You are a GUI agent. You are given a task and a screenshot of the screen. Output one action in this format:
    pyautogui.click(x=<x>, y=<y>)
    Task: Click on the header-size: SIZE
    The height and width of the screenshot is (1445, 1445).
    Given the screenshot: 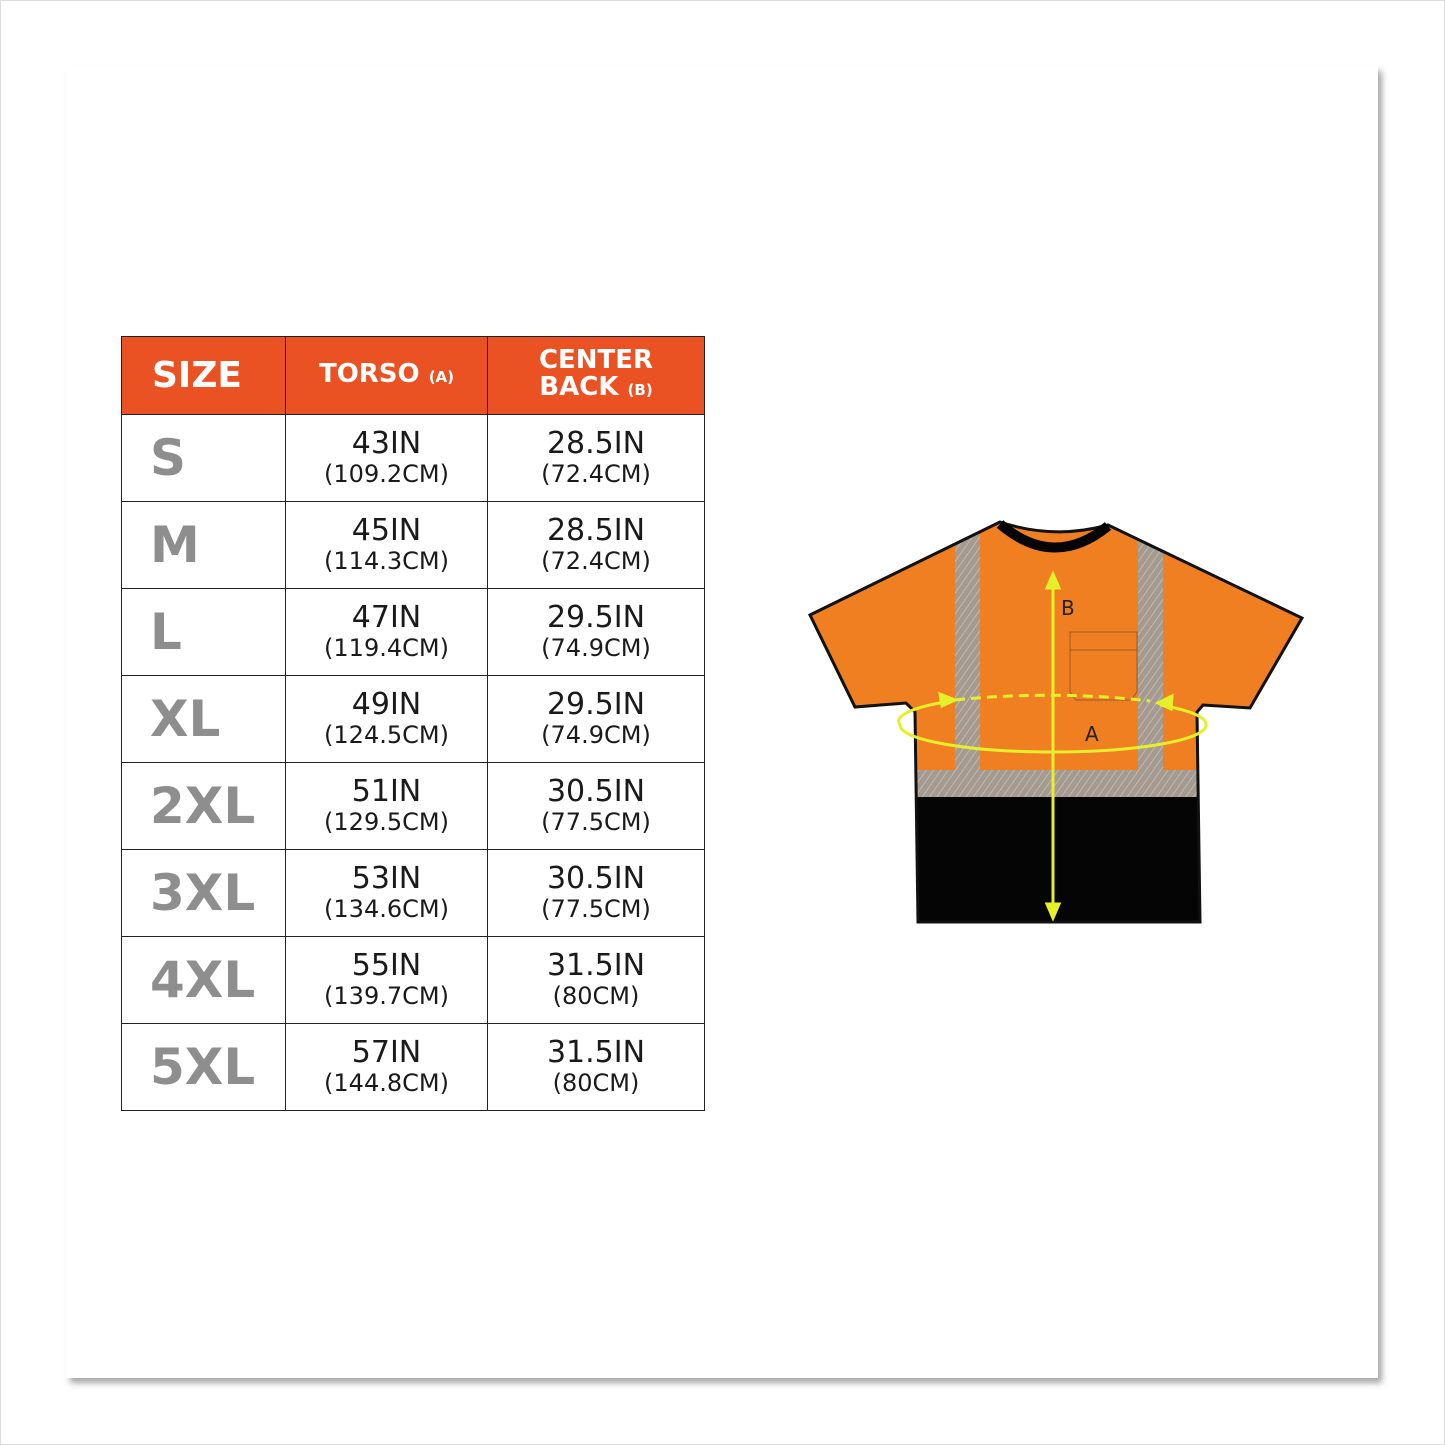 What is the action you would take?
    pyautogui.click(x=203, y=375)
    